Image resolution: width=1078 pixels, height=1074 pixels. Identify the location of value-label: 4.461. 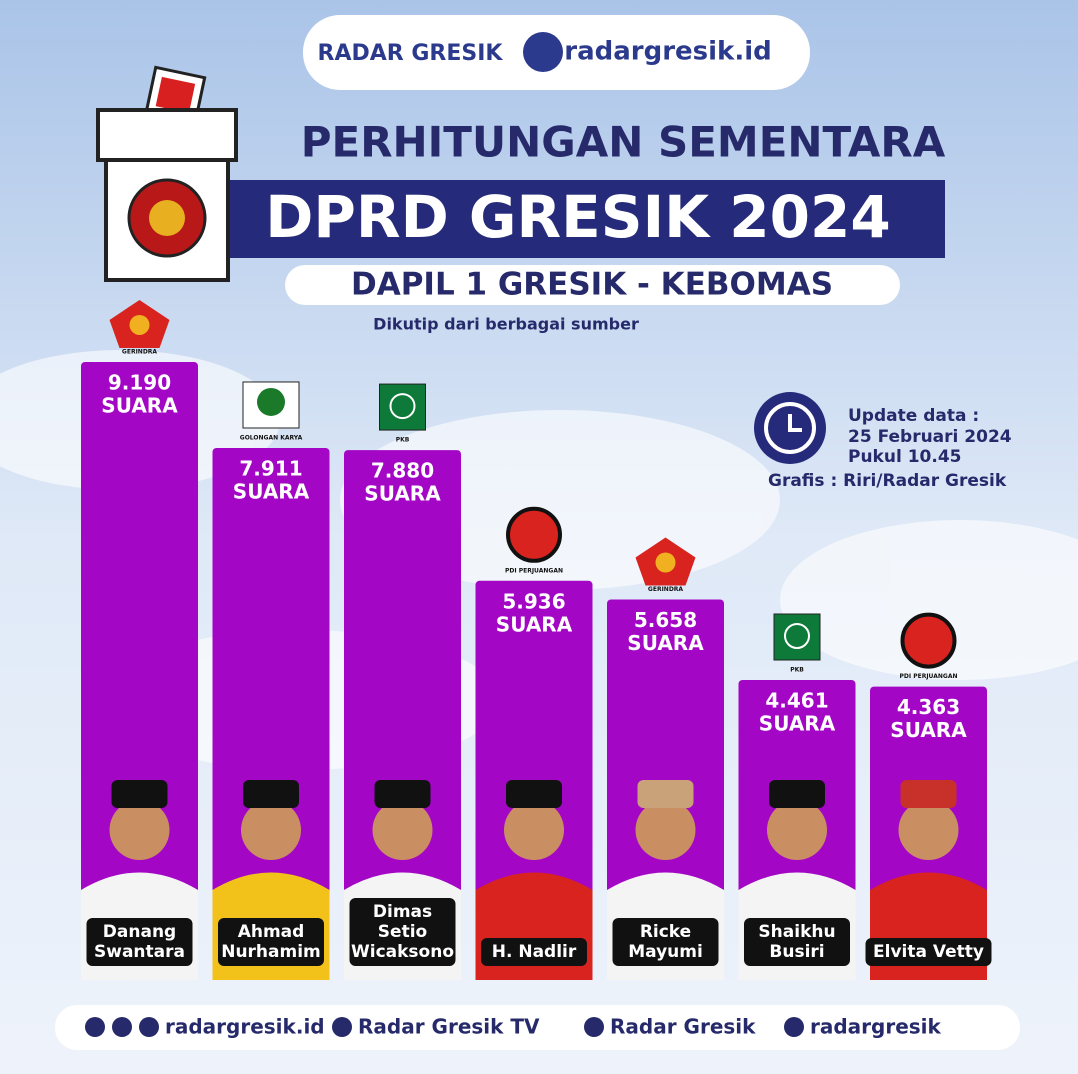
(796, 700).